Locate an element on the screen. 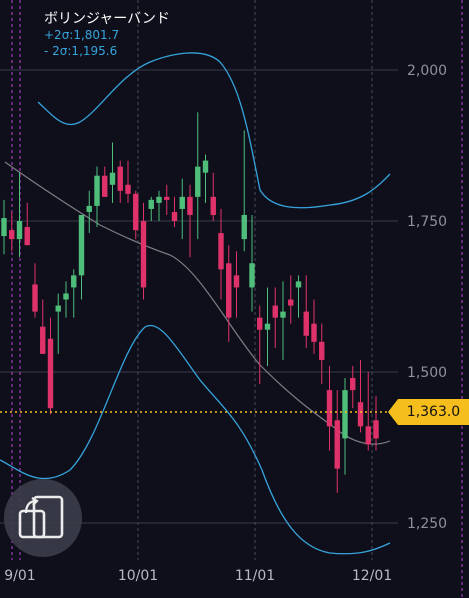 The image size is (469, 598). x-tick-label: 9/01 is located at coordinates (19, 576).